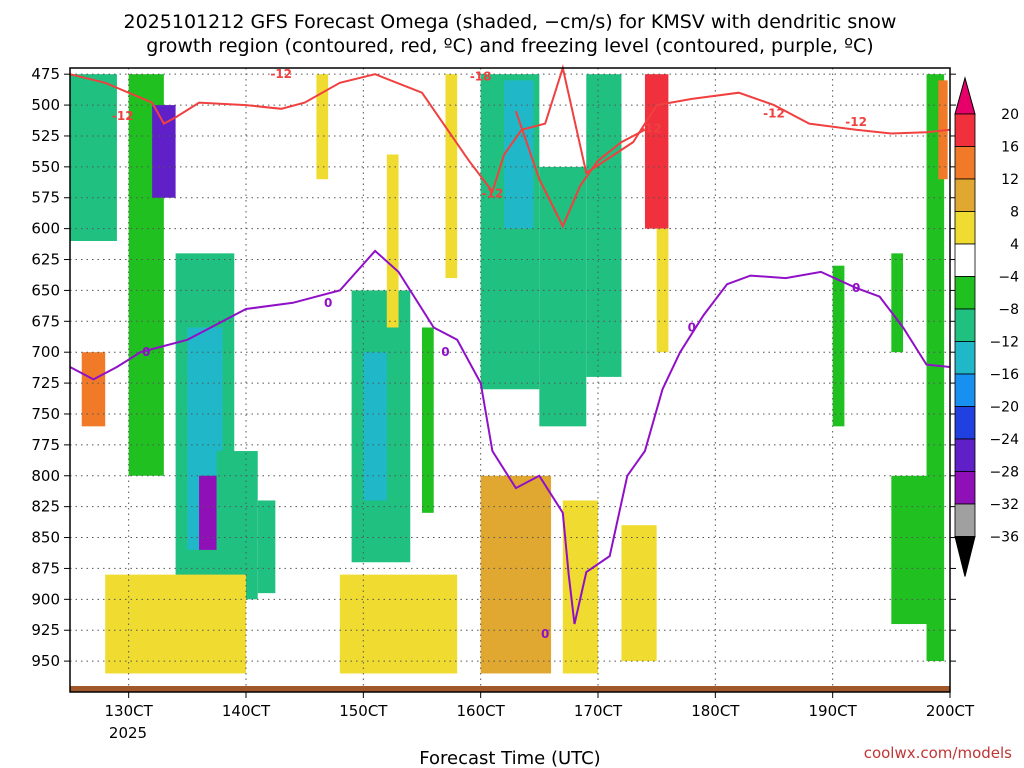 The height and width of the screenshot is (768, 1024). Describe the element at coordinates (1014, 213) in the screenshot. I see `colorbar-label: 8` at that location.